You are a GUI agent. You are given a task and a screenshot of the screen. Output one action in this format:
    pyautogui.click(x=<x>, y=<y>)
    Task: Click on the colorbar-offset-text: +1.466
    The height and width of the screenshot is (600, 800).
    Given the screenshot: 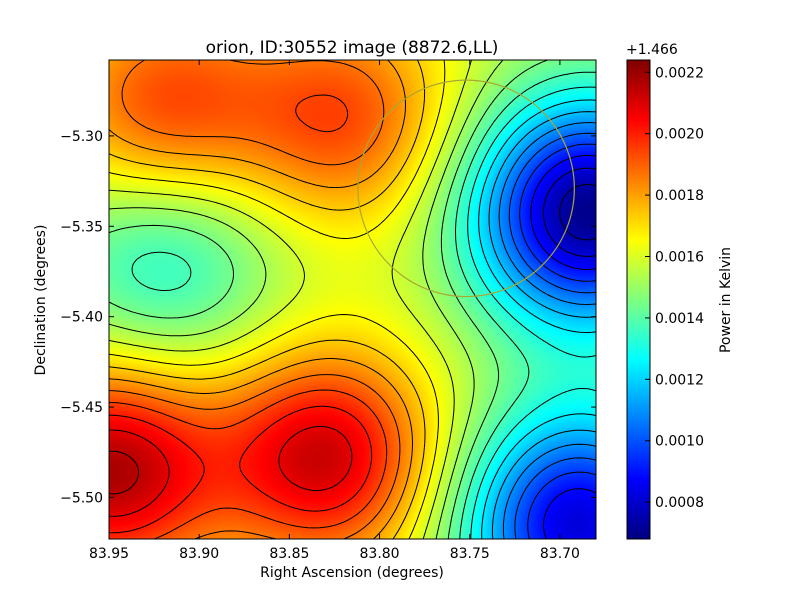 What is the action you would take?
    pyautogui.click(x=652, y=50)
    